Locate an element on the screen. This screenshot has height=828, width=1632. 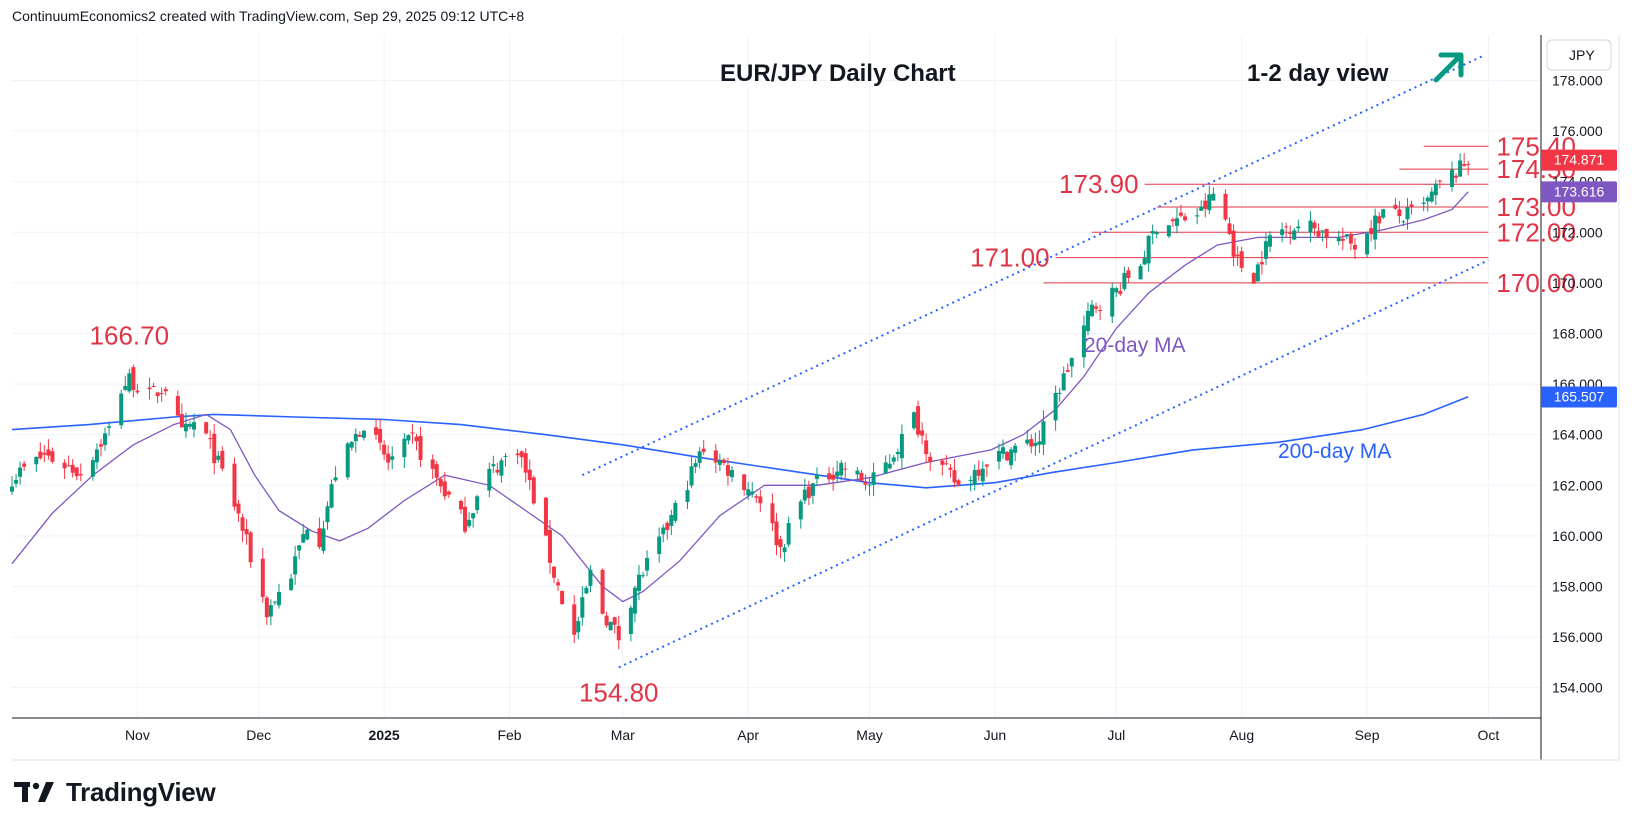
y-tick-label: 160.000 is located at coordinates (1577, 536).